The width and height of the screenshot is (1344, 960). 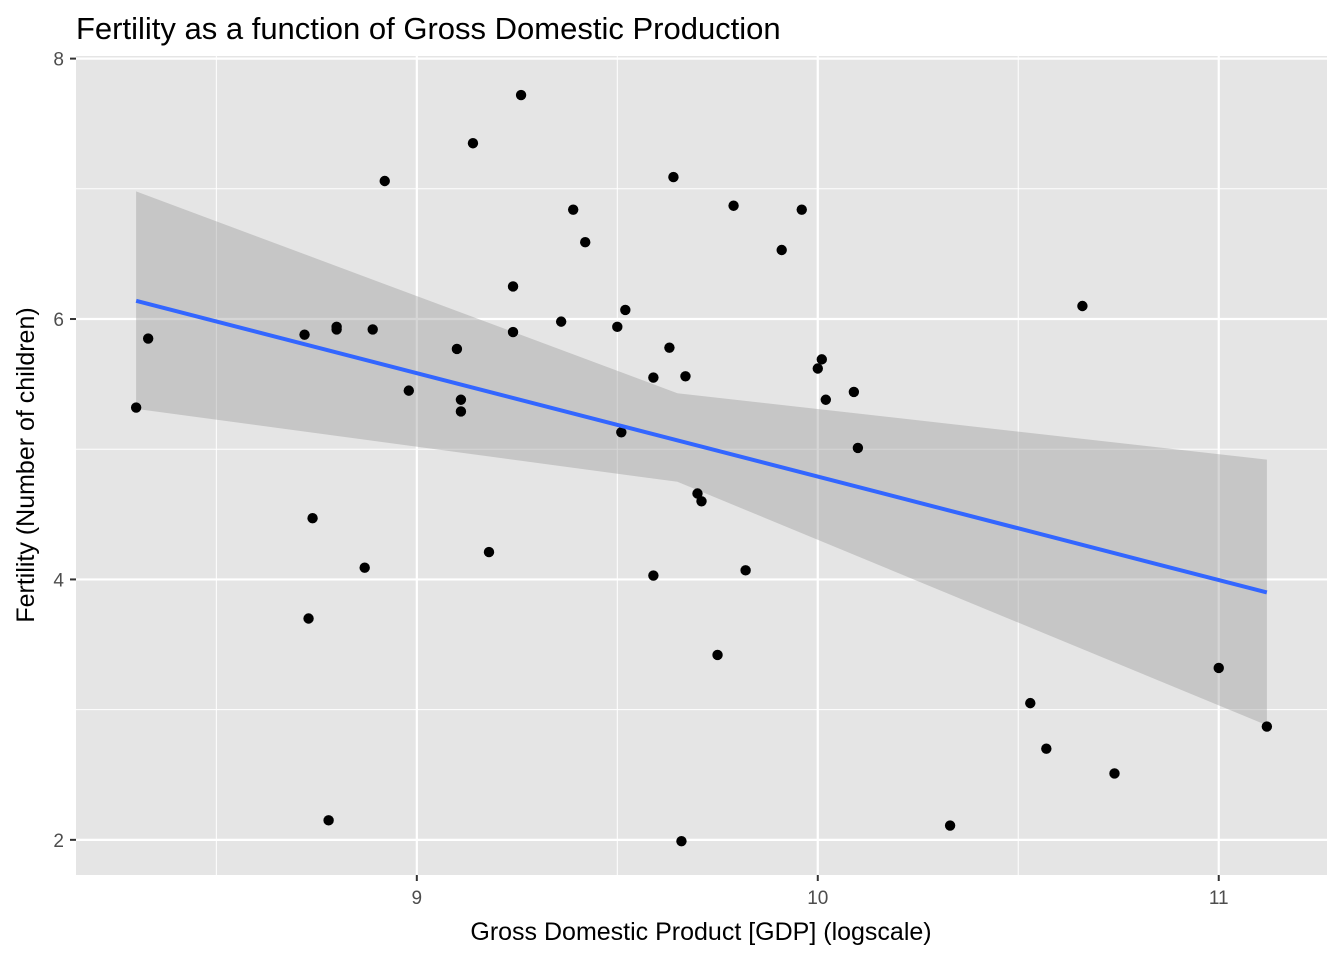 What do you see at coordinates (417, 898) in the screenshot?
I see `x-tick-label: 9` at bounding box center [417, 898].